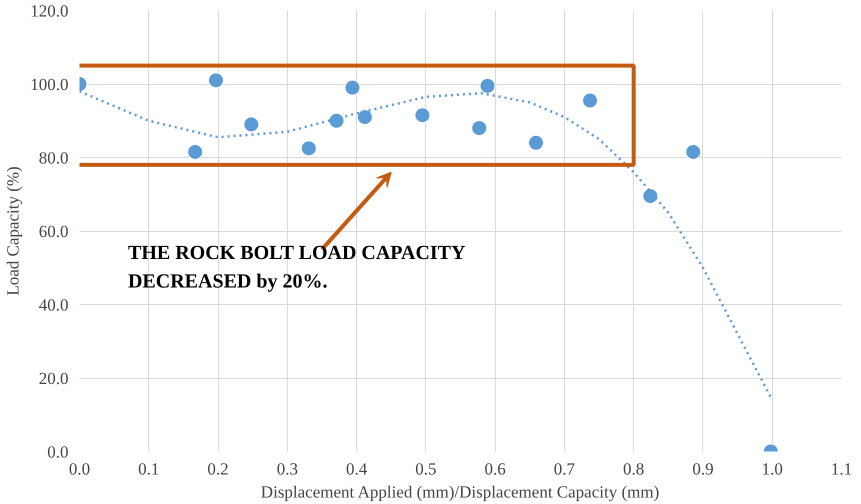 The image size is (861, 504). I want to click on annotation: THE ROCK BOLT LOAD CAPACITY DECREASED by 20%., so click(297, 267).